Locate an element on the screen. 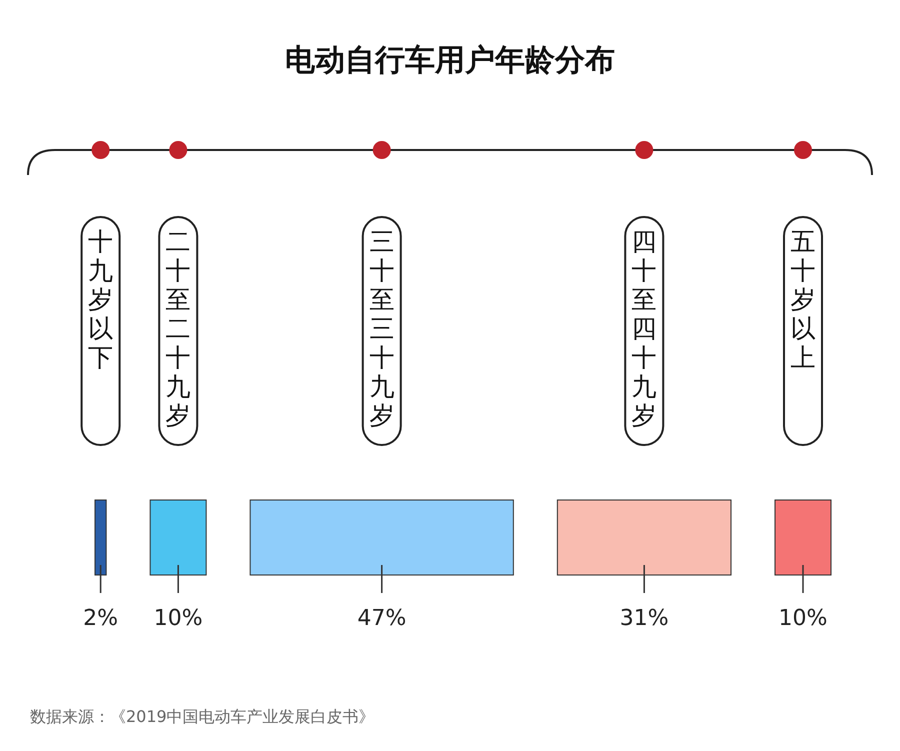 Image resolution: width=900 pixels, height=751 pixels. text: 电动自行车用户年龄分布 is located at coordinates (450, 60).